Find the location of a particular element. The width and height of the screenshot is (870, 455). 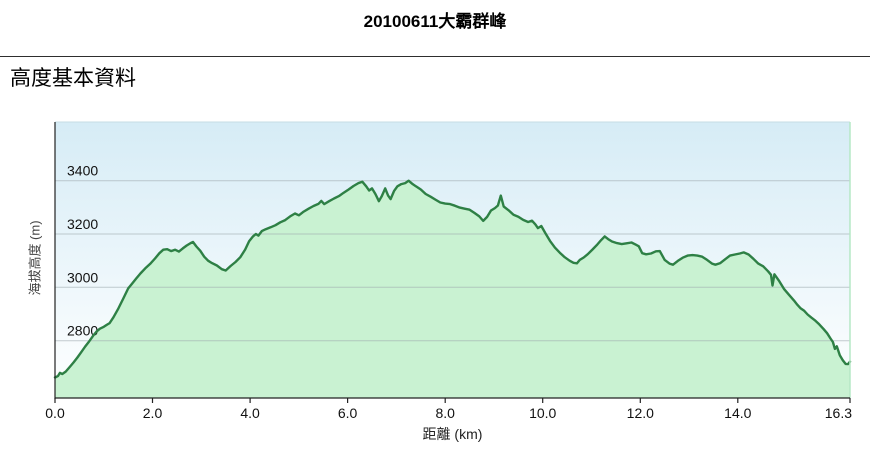

x-tick-label: 10.0 is located at coordinates (542, 413).